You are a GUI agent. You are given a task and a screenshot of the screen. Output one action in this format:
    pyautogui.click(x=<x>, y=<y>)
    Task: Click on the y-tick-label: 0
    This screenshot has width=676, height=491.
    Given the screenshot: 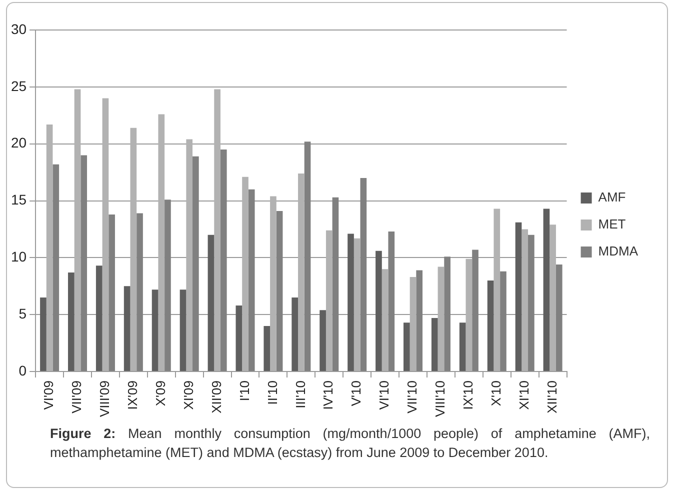 What is the action you would take?
    pyautogui.click(x=22, y=370)
    